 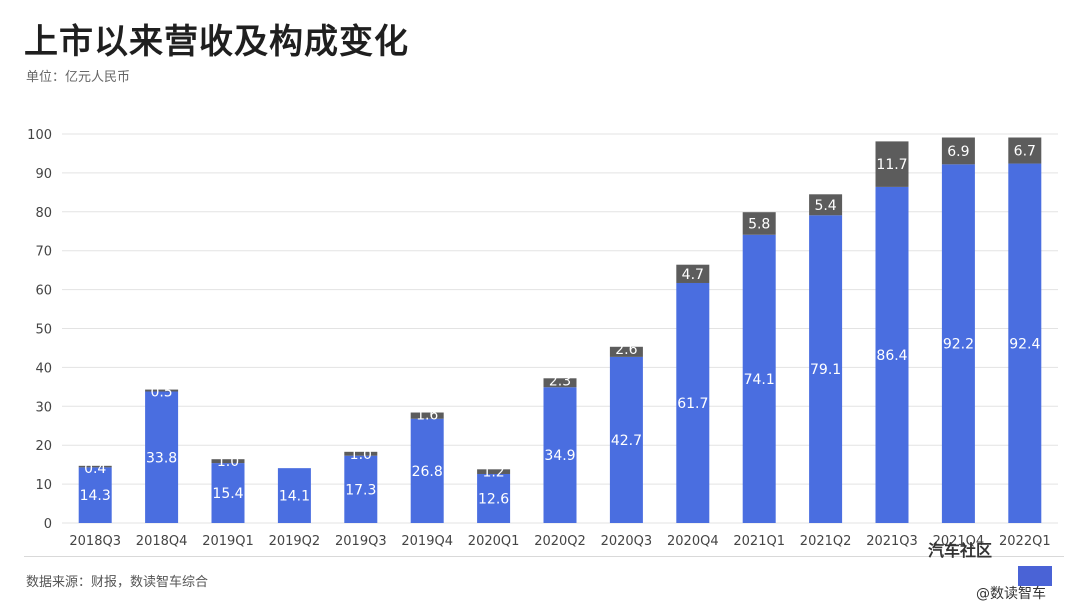 I want to click on x-tick-label: 2018Q3, so click(x=95, y=541).